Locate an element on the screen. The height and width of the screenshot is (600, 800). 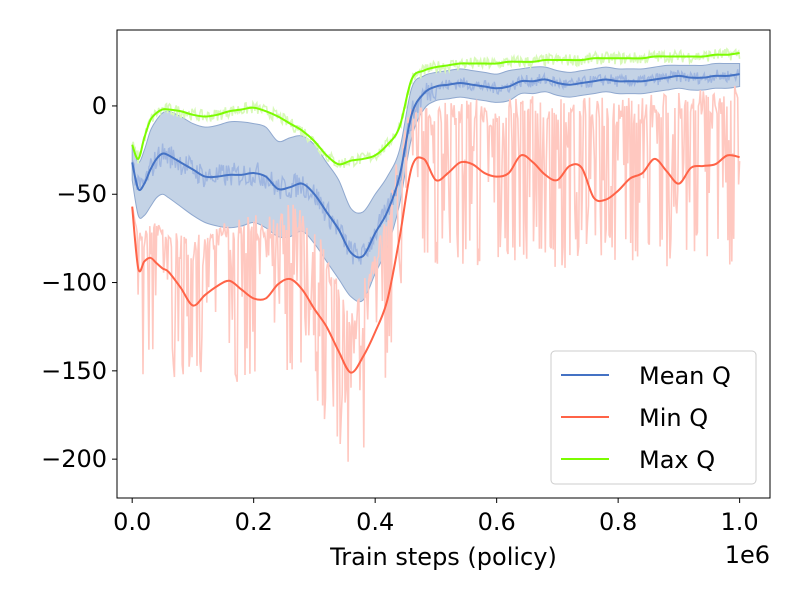
legend-box is located at coordinates (653, 417).